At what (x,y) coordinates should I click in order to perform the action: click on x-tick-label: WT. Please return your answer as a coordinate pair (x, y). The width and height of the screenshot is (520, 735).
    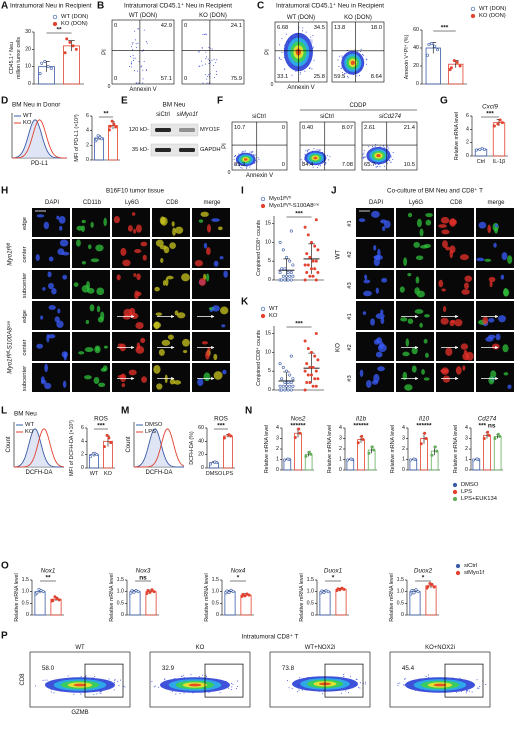
    Looking at the image, I should click on (94, 474).